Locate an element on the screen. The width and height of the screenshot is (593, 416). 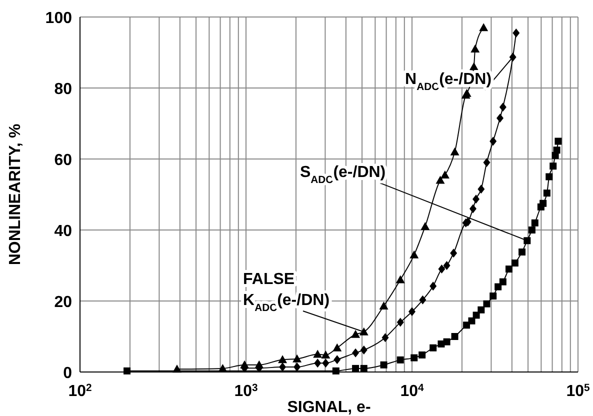
x-axis-title: SIGNAL, e- is located at coordinates (329, 407).